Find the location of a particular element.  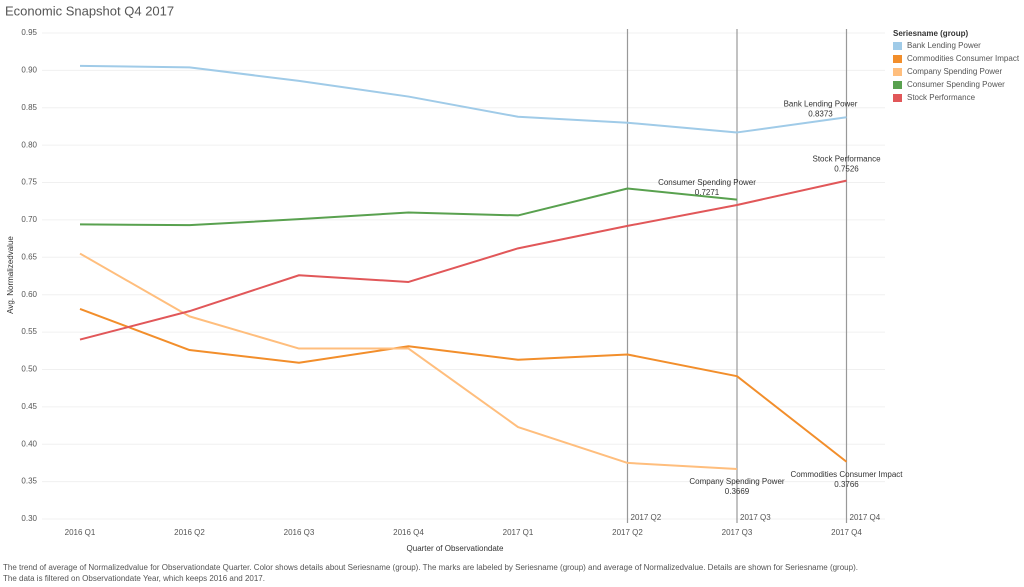

x-tick-label: 2017 Q3 is located at coordinates (737, 532).